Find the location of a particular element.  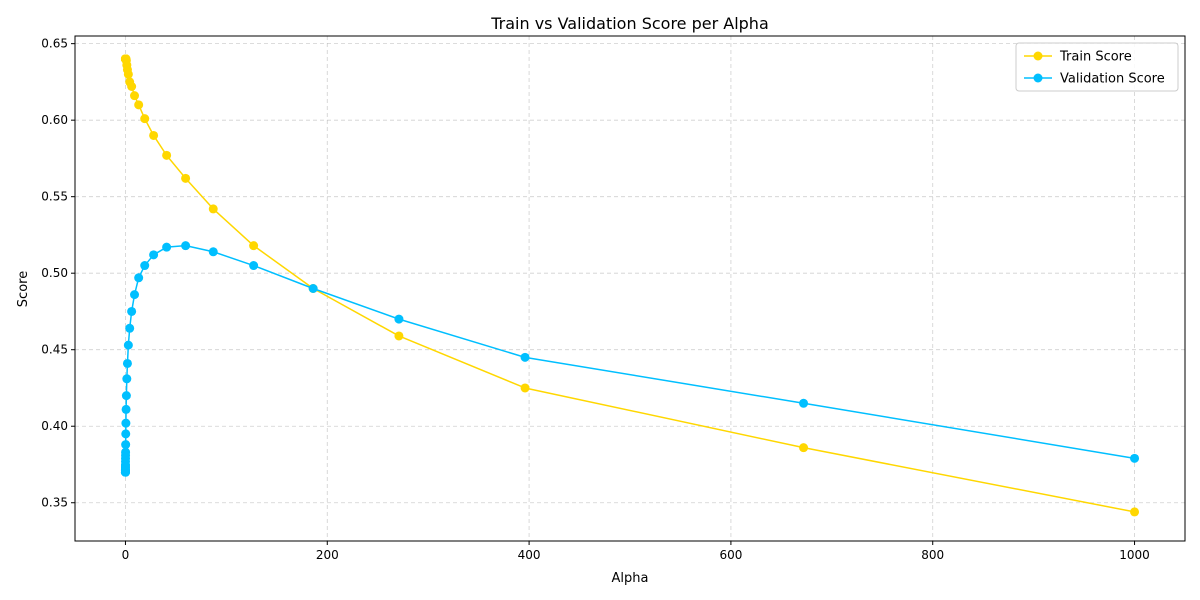

y-tick-label: 0.55 is located at coordinates (54, 197).